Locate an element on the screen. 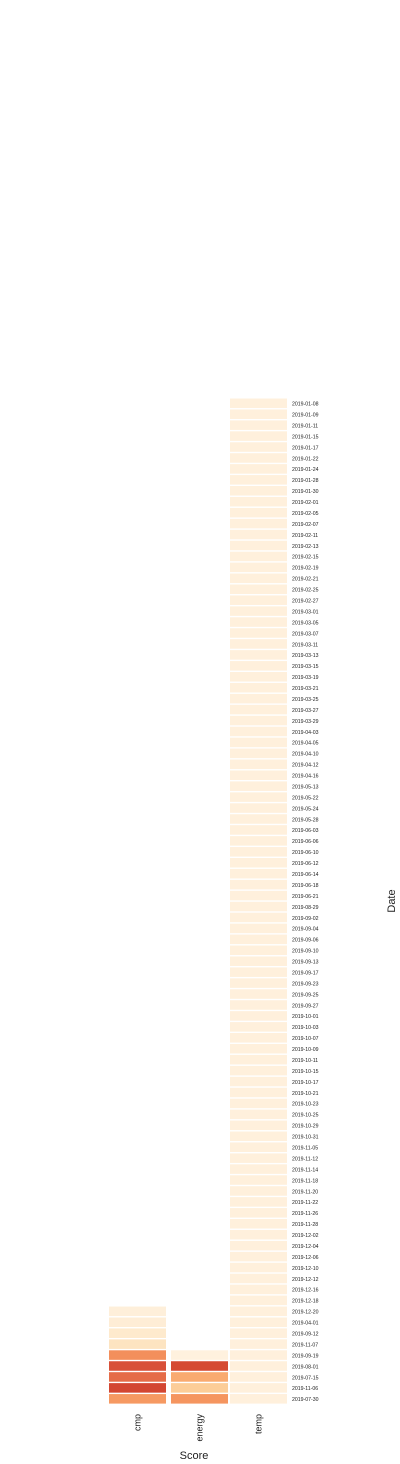 This screenshot has height=1464, width=400. y-tick-label: 2019-03-29 is located at coordinates (305, 722).